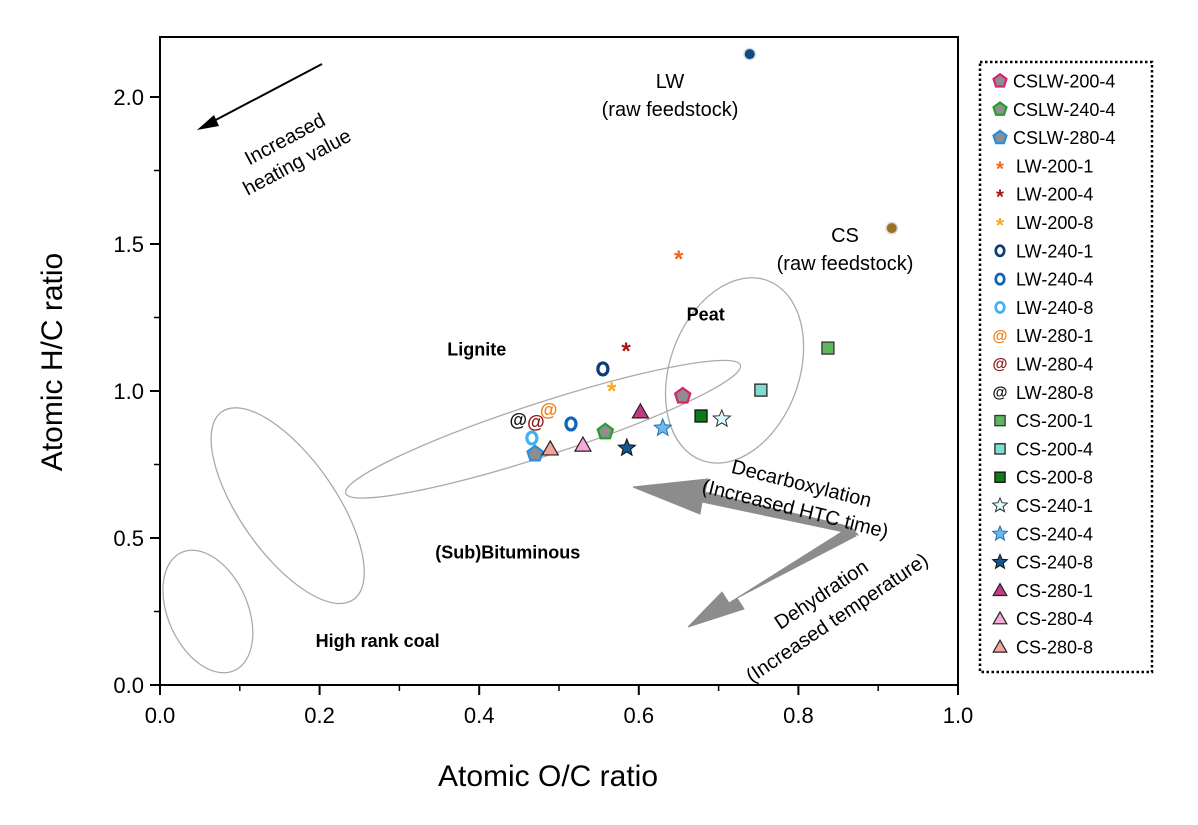 This screenshot has width=1198, height=825. What do you see at coordinates (1000, 392) in the screenshot?
I see `legend-marker-lw-280-8: @` at bounding box center [1000, 392].